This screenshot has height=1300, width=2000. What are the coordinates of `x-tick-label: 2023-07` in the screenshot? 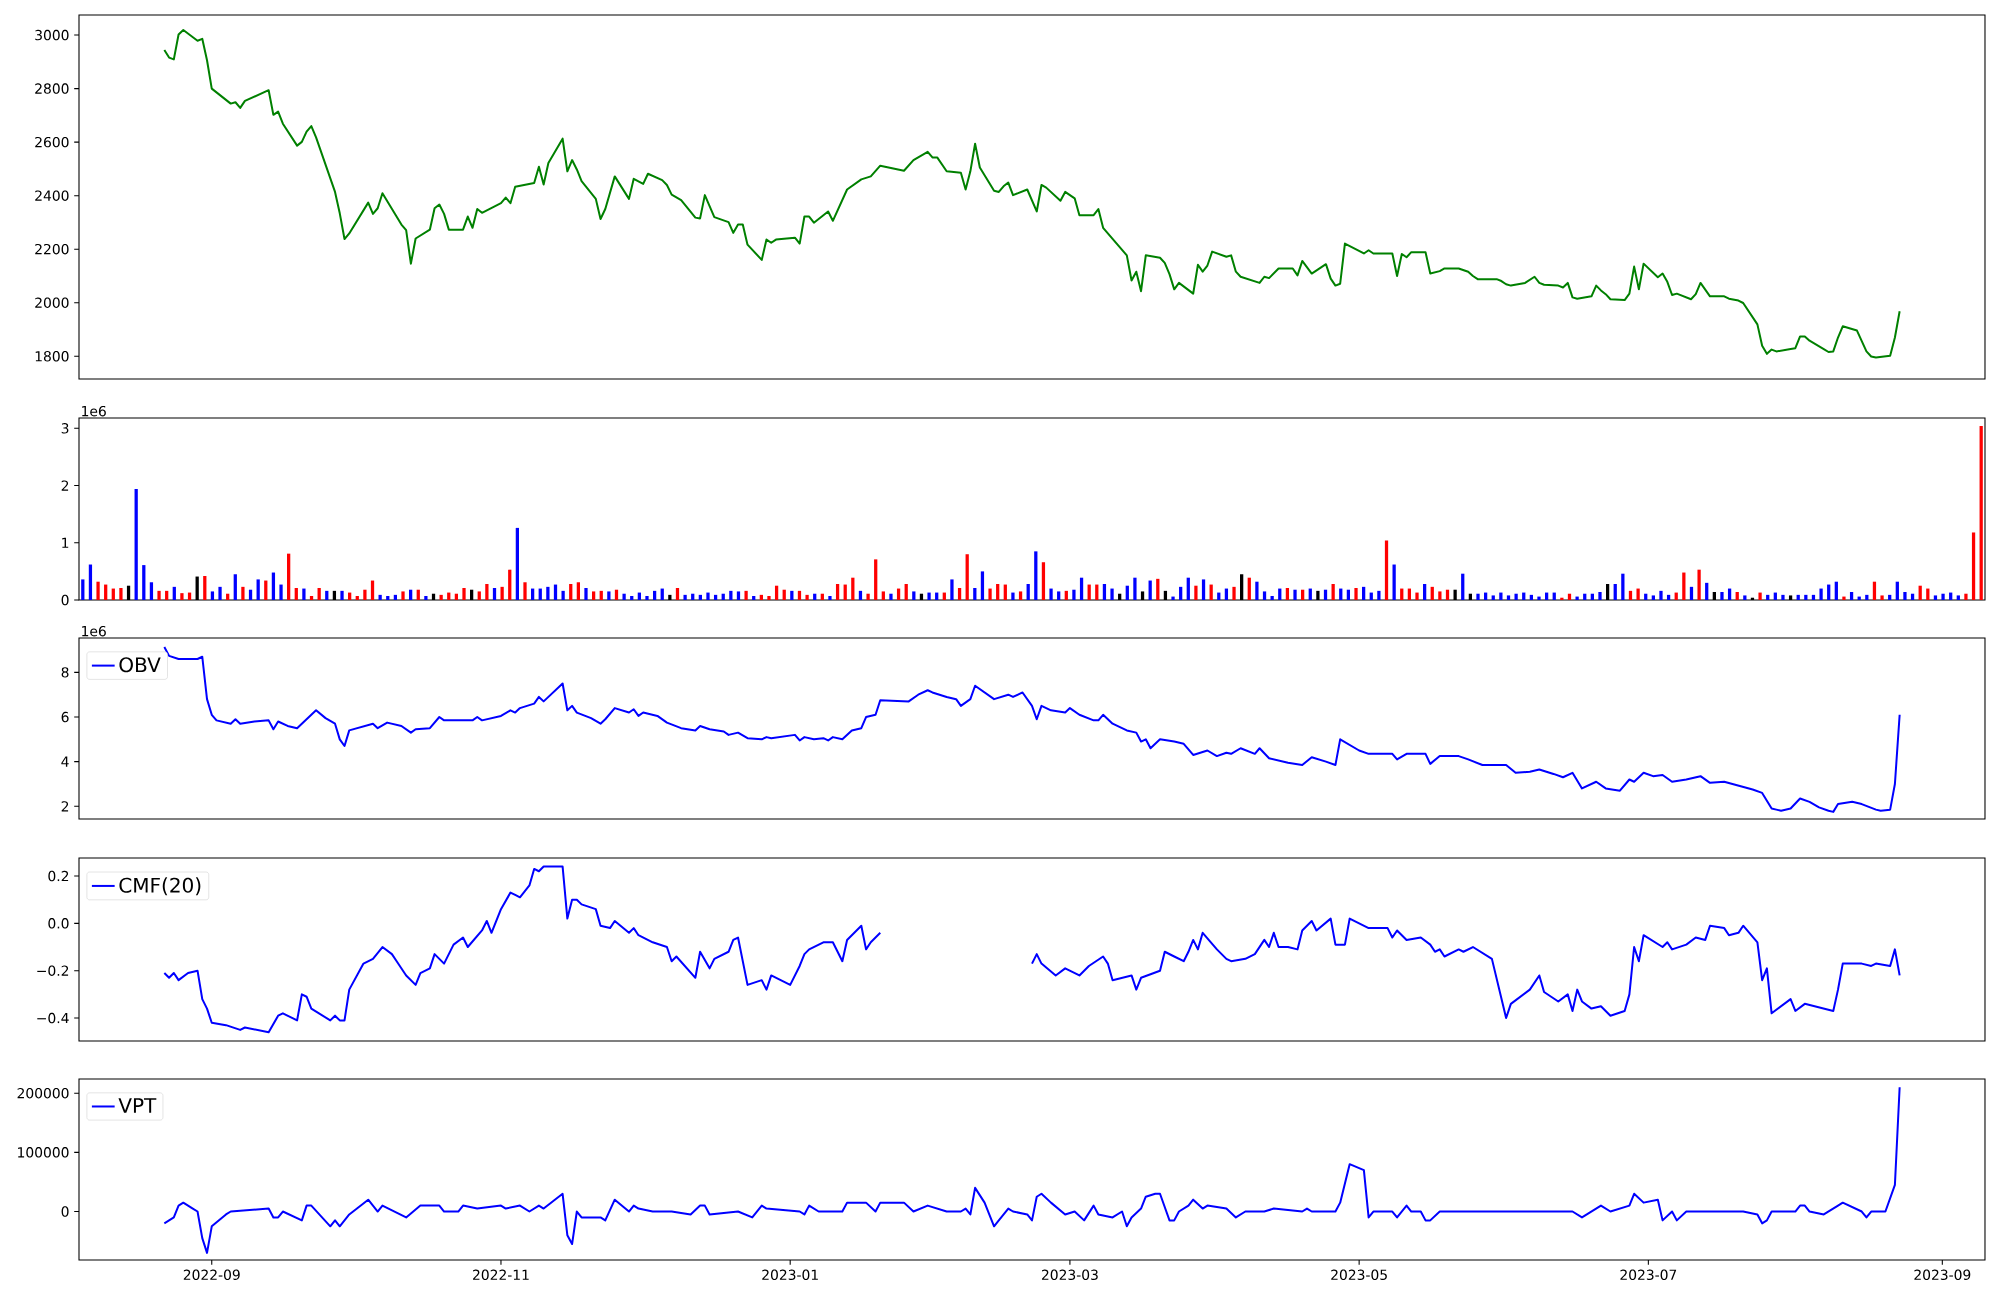 It's located at (1648, 1275).